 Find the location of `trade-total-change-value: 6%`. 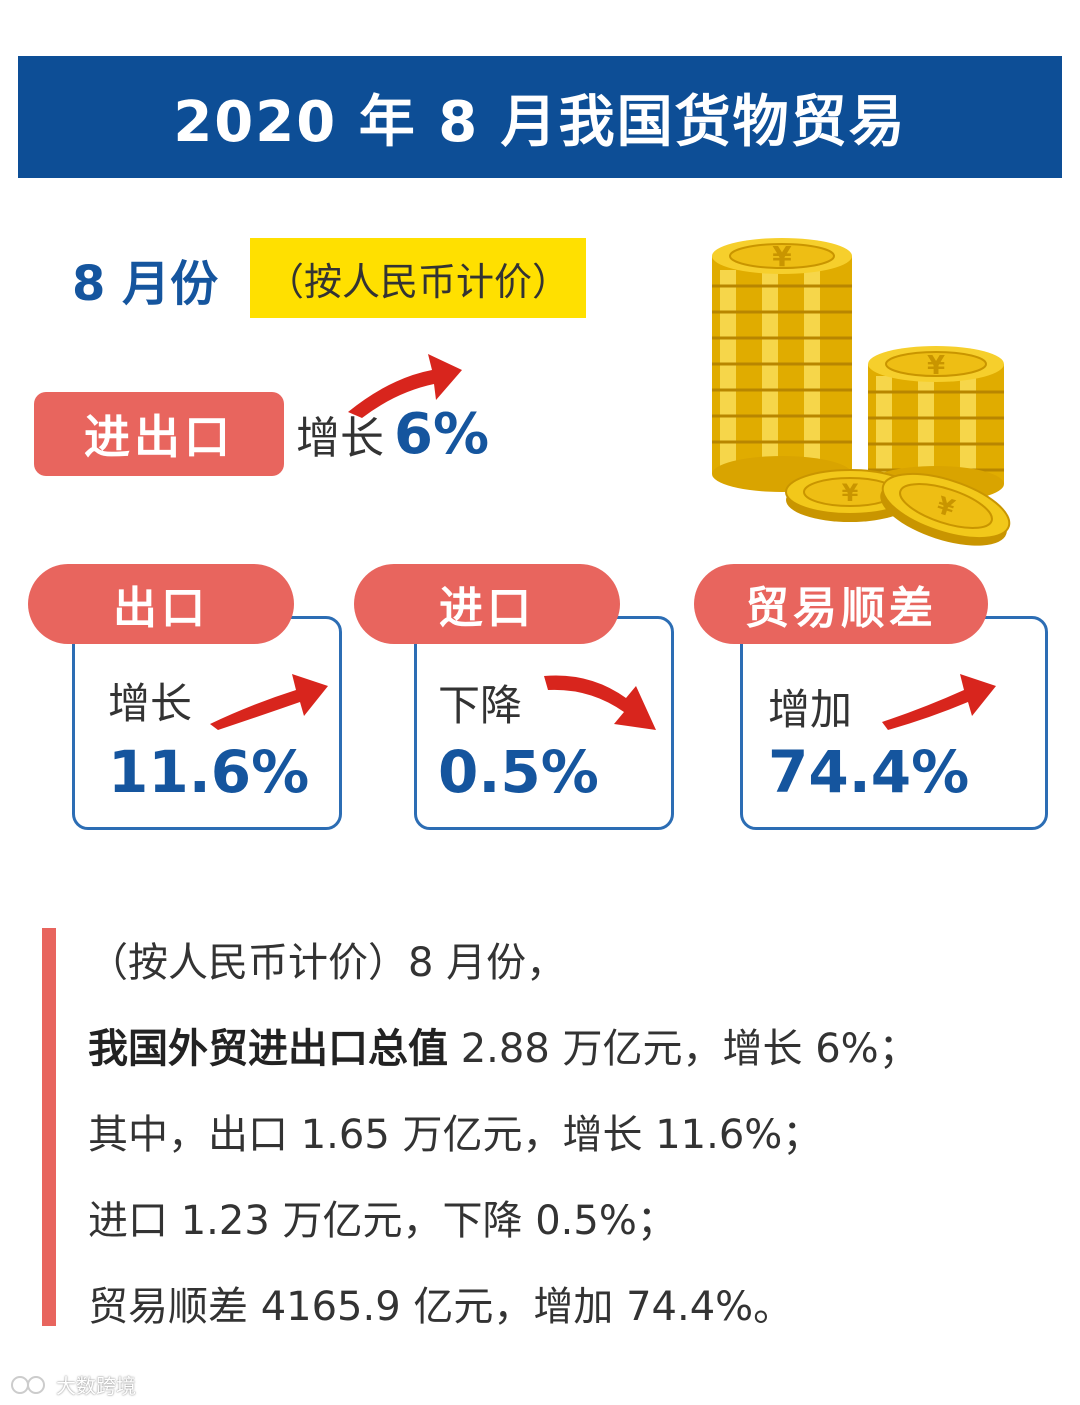

trade-total-change-value: 6% is located at coordinates (442, 434).